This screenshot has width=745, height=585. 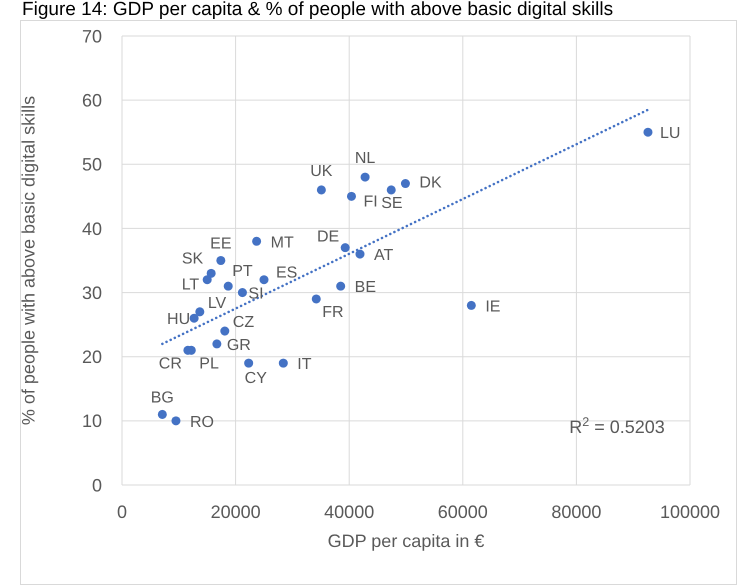 What do you see at coordinates (193, 259) in the screenshot?
I see `data-label: SK` at bounding box center [193, 259].